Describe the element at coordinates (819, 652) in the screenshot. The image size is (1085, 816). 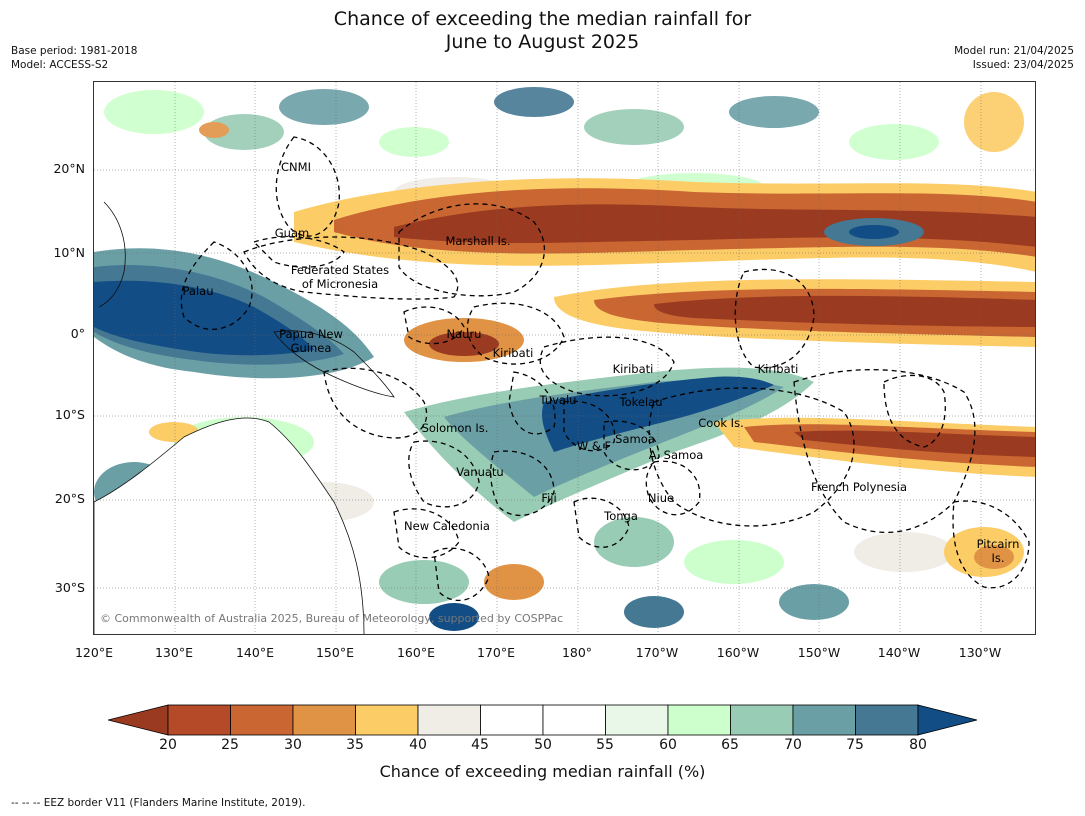
I see `lon-label-150w: 150°W` at that location.